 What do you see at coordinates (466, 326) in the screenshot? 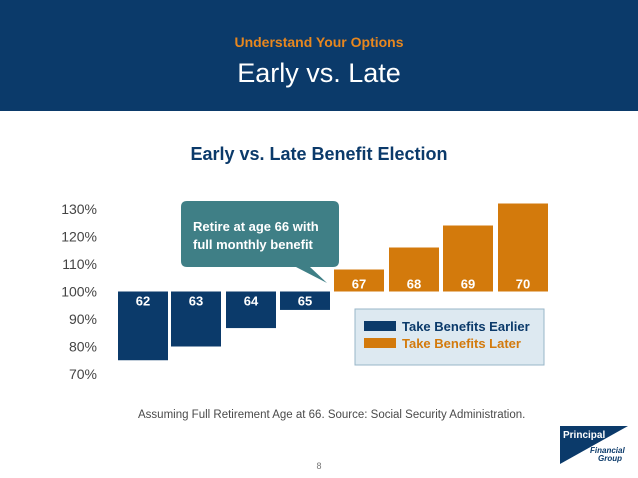
I see `legend-label-earlier: Take Benefits Earlier` at bounding box center [466, 326].